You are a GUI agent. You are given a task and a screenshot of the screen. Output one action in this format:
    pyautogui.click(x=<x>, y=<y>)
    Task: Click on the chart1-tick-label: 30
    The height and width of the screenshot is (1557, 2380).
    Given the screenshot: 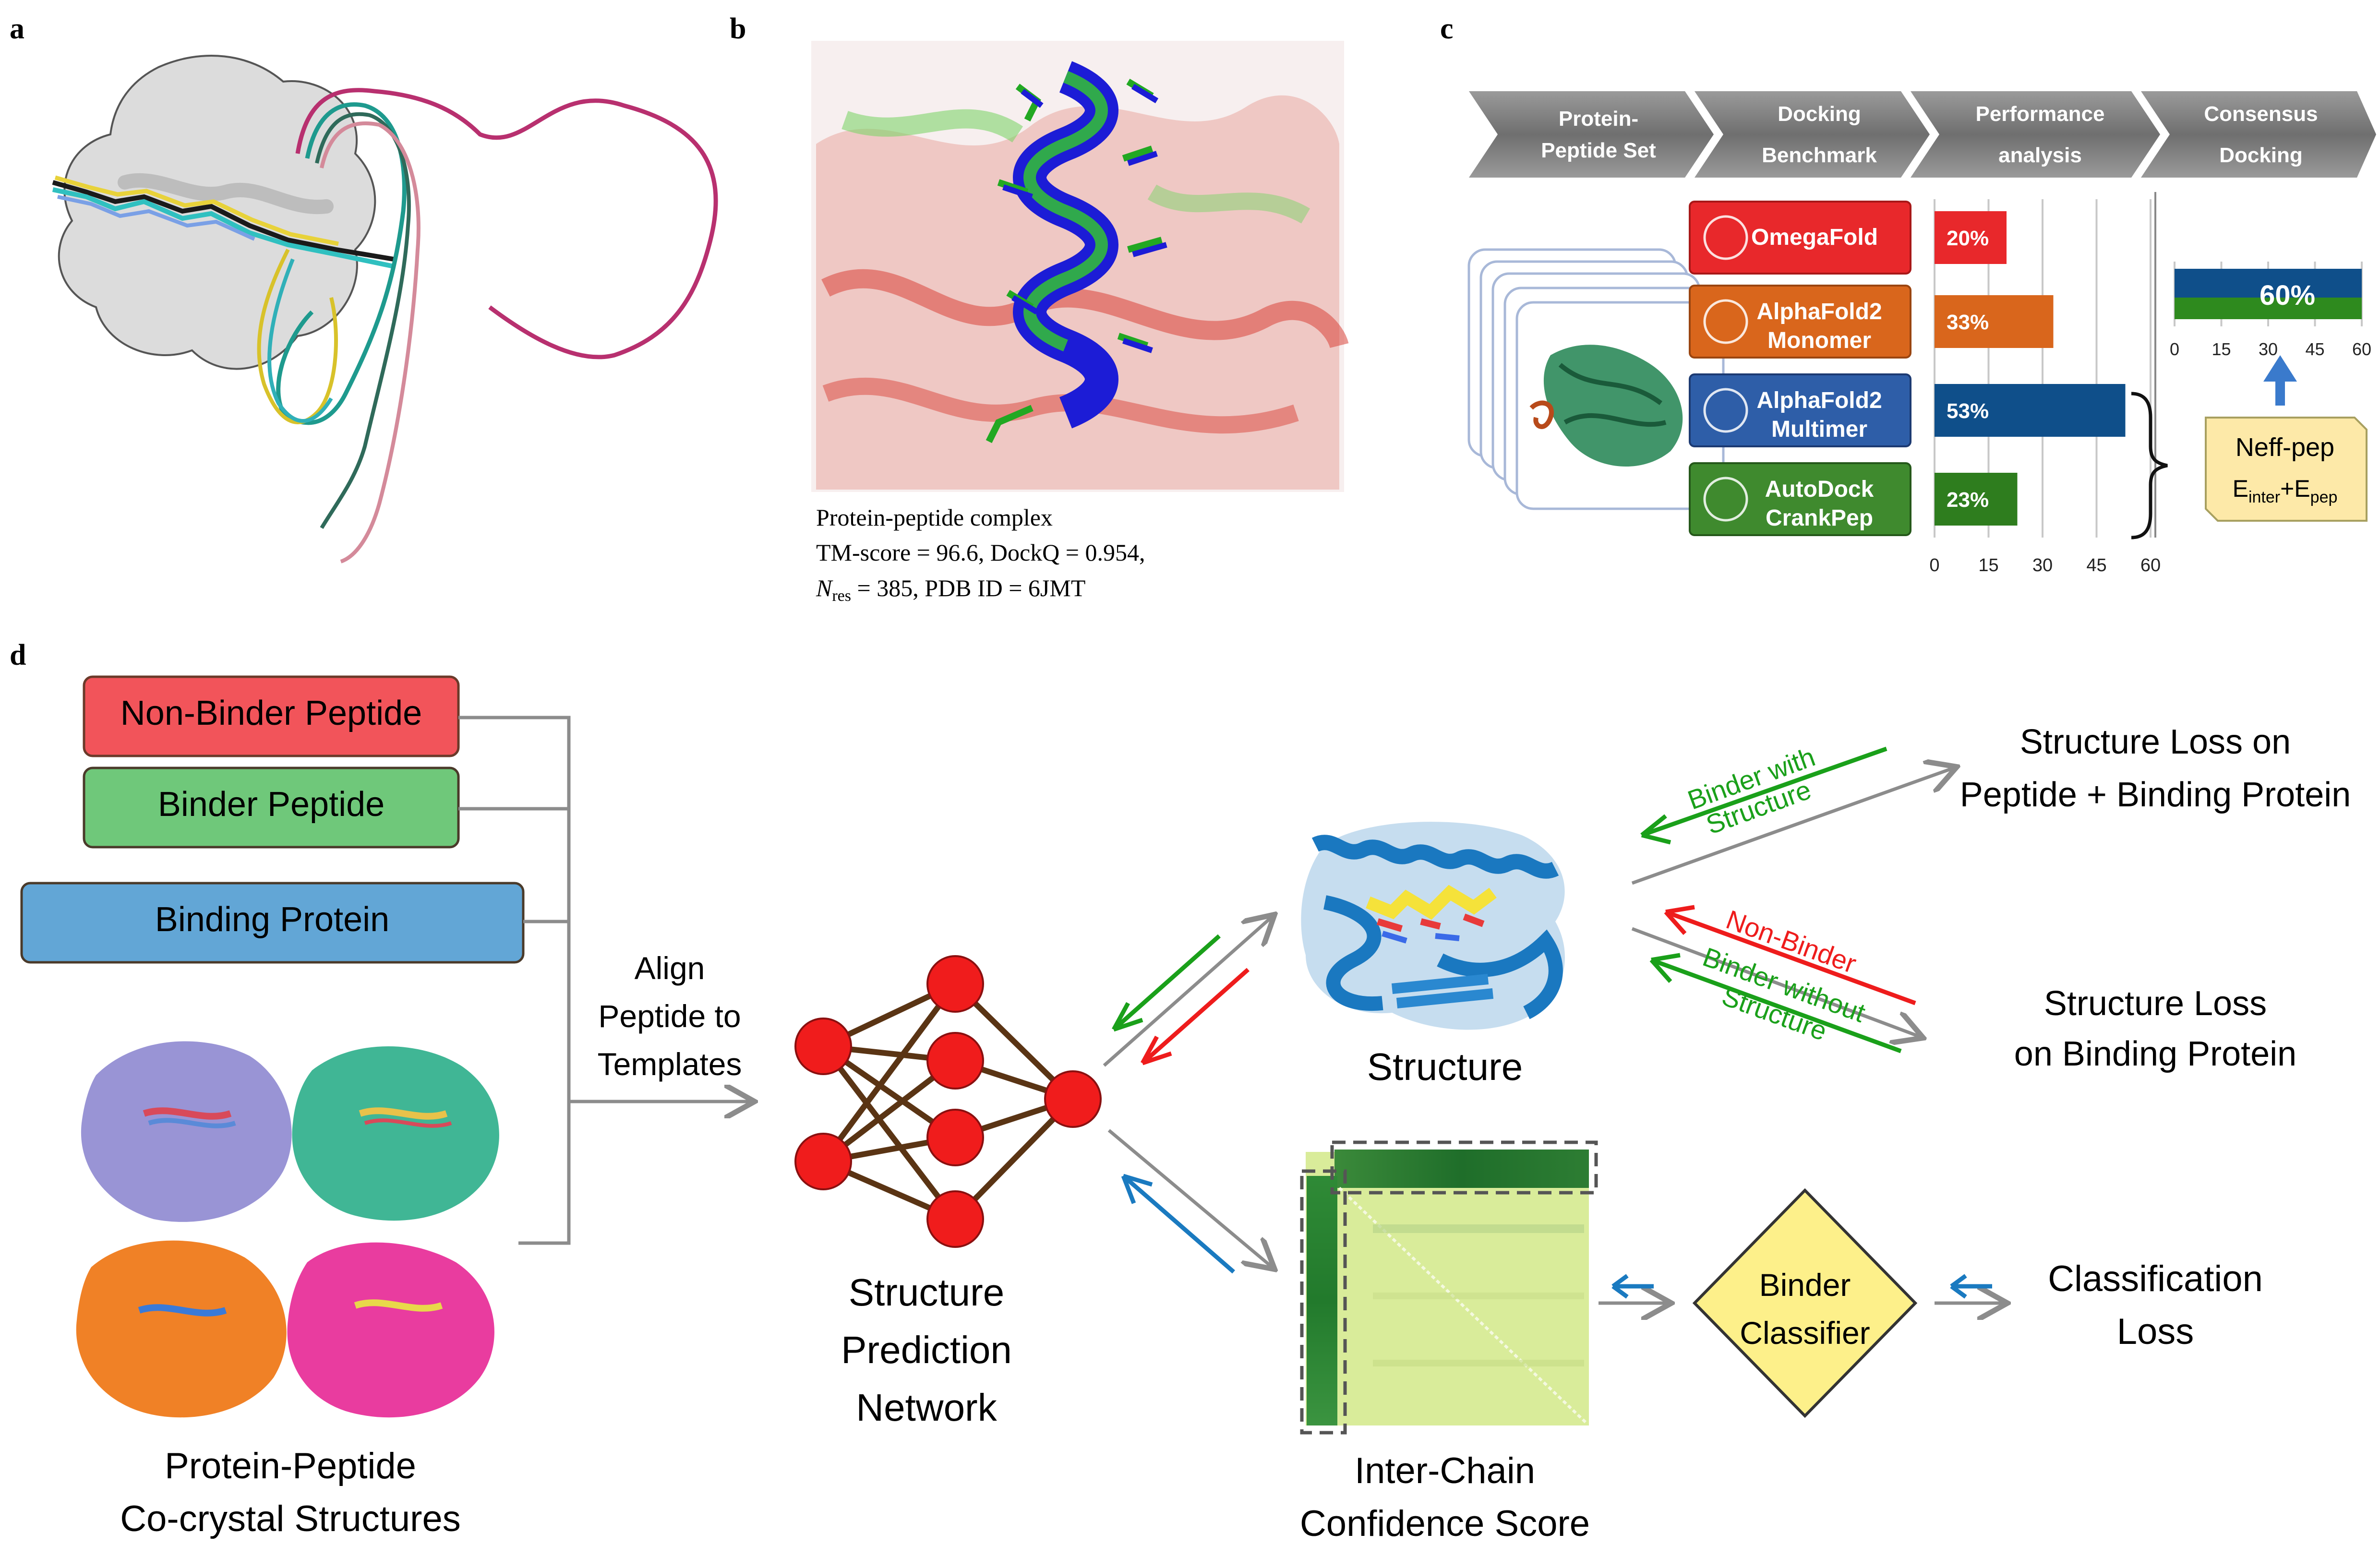 What is the action you would take?
    pyautogui.click(x=2043, y=565)
    